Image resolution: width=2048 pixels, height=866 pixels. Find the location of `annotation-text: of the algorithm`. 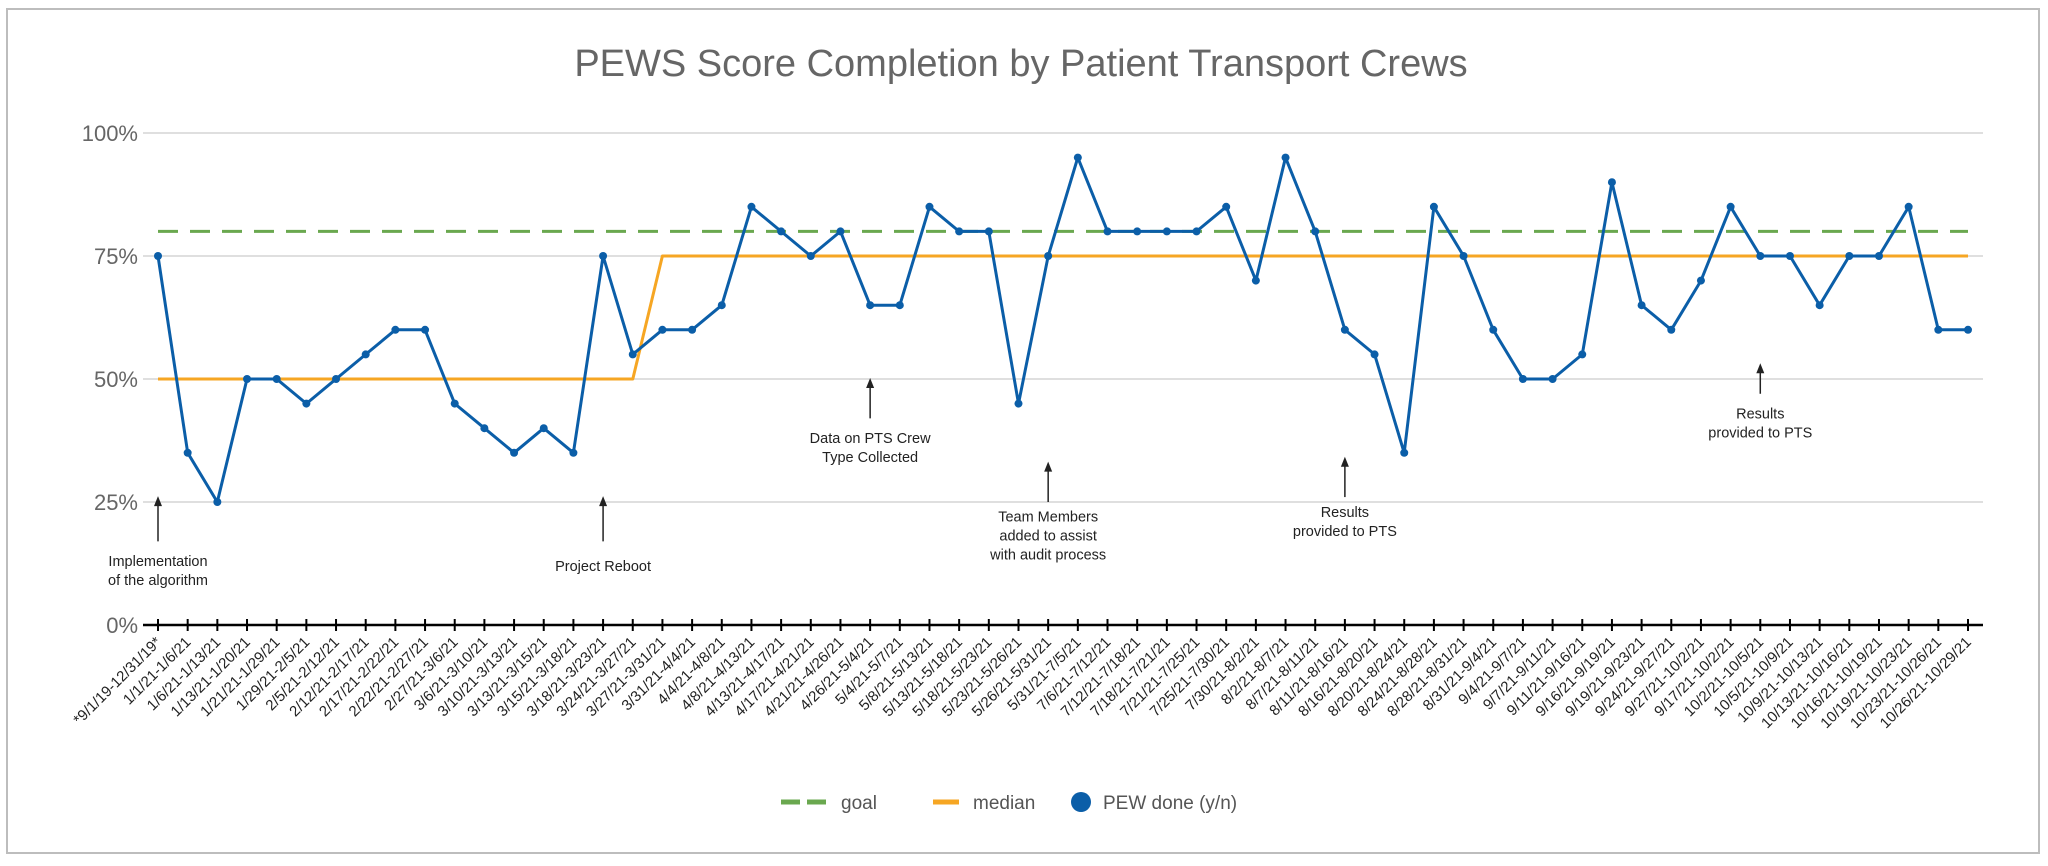

annotation-text: of the algorithm is located at coordinates (158, 581).